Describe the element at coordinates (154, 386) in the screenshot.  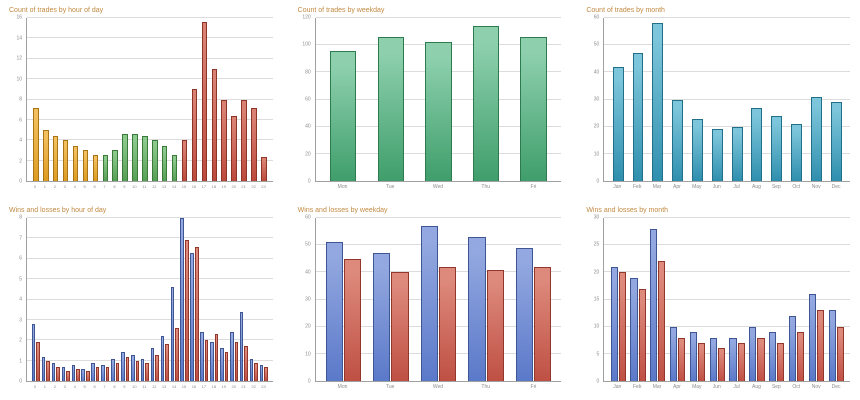
I see `xtick-label: 12` at that location.